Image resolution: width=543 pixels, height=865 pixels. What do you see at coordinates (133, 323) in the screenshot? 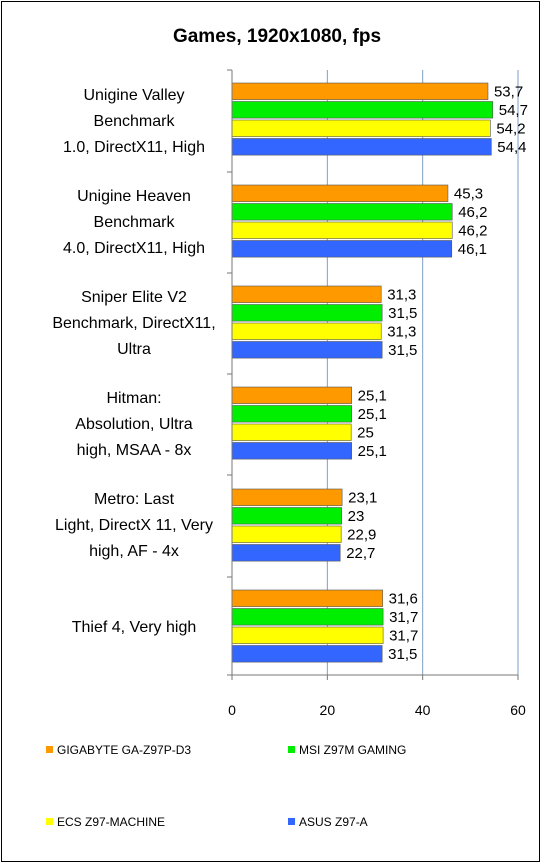
I see `category-label: Benchmark, DirectX11,` at bounding box center [133, 323].